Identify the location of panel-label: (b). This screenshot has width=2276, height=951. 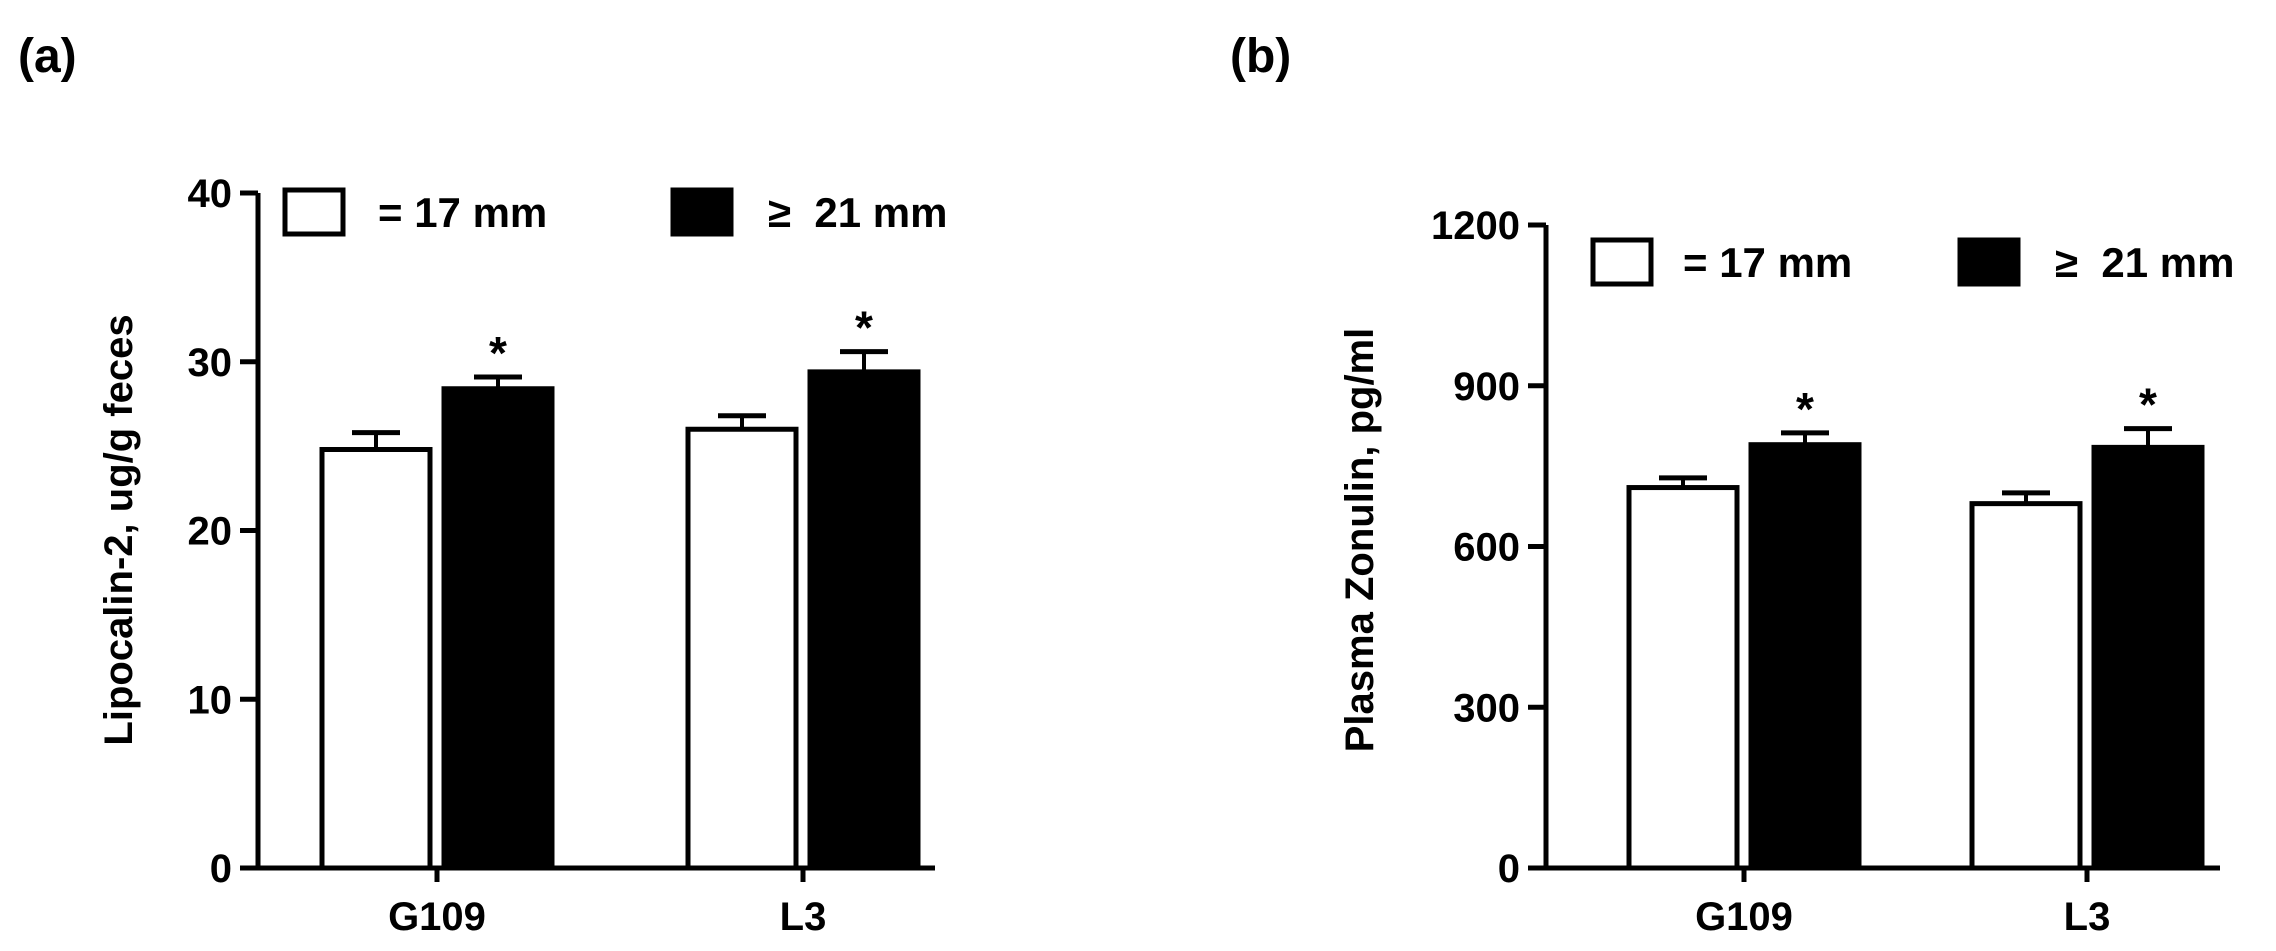
(1260, 56).